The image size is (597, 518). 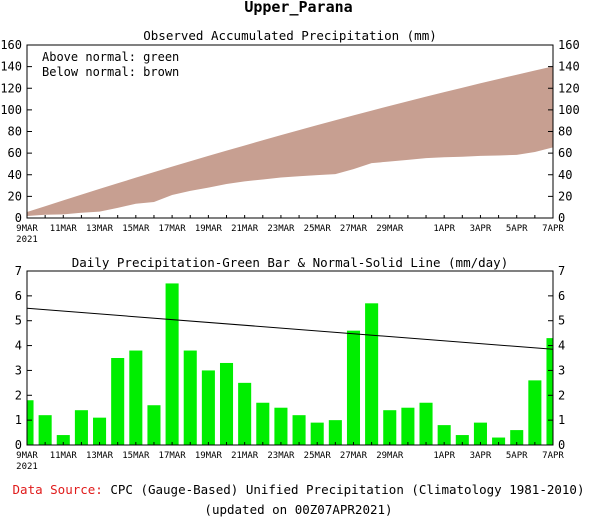 What do you see at coordinates (354, 229) in the screenshot?
I see `panel1-xtick-label: 27MAR` at bounding box center [354, 229].